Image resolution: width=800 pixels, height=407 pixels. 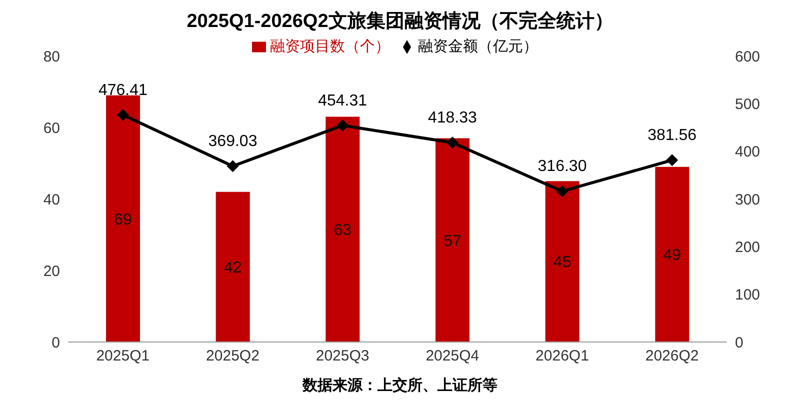 I want to click on source-note: 数据来源：上交所、上证所等, so click(x=399, y=385).